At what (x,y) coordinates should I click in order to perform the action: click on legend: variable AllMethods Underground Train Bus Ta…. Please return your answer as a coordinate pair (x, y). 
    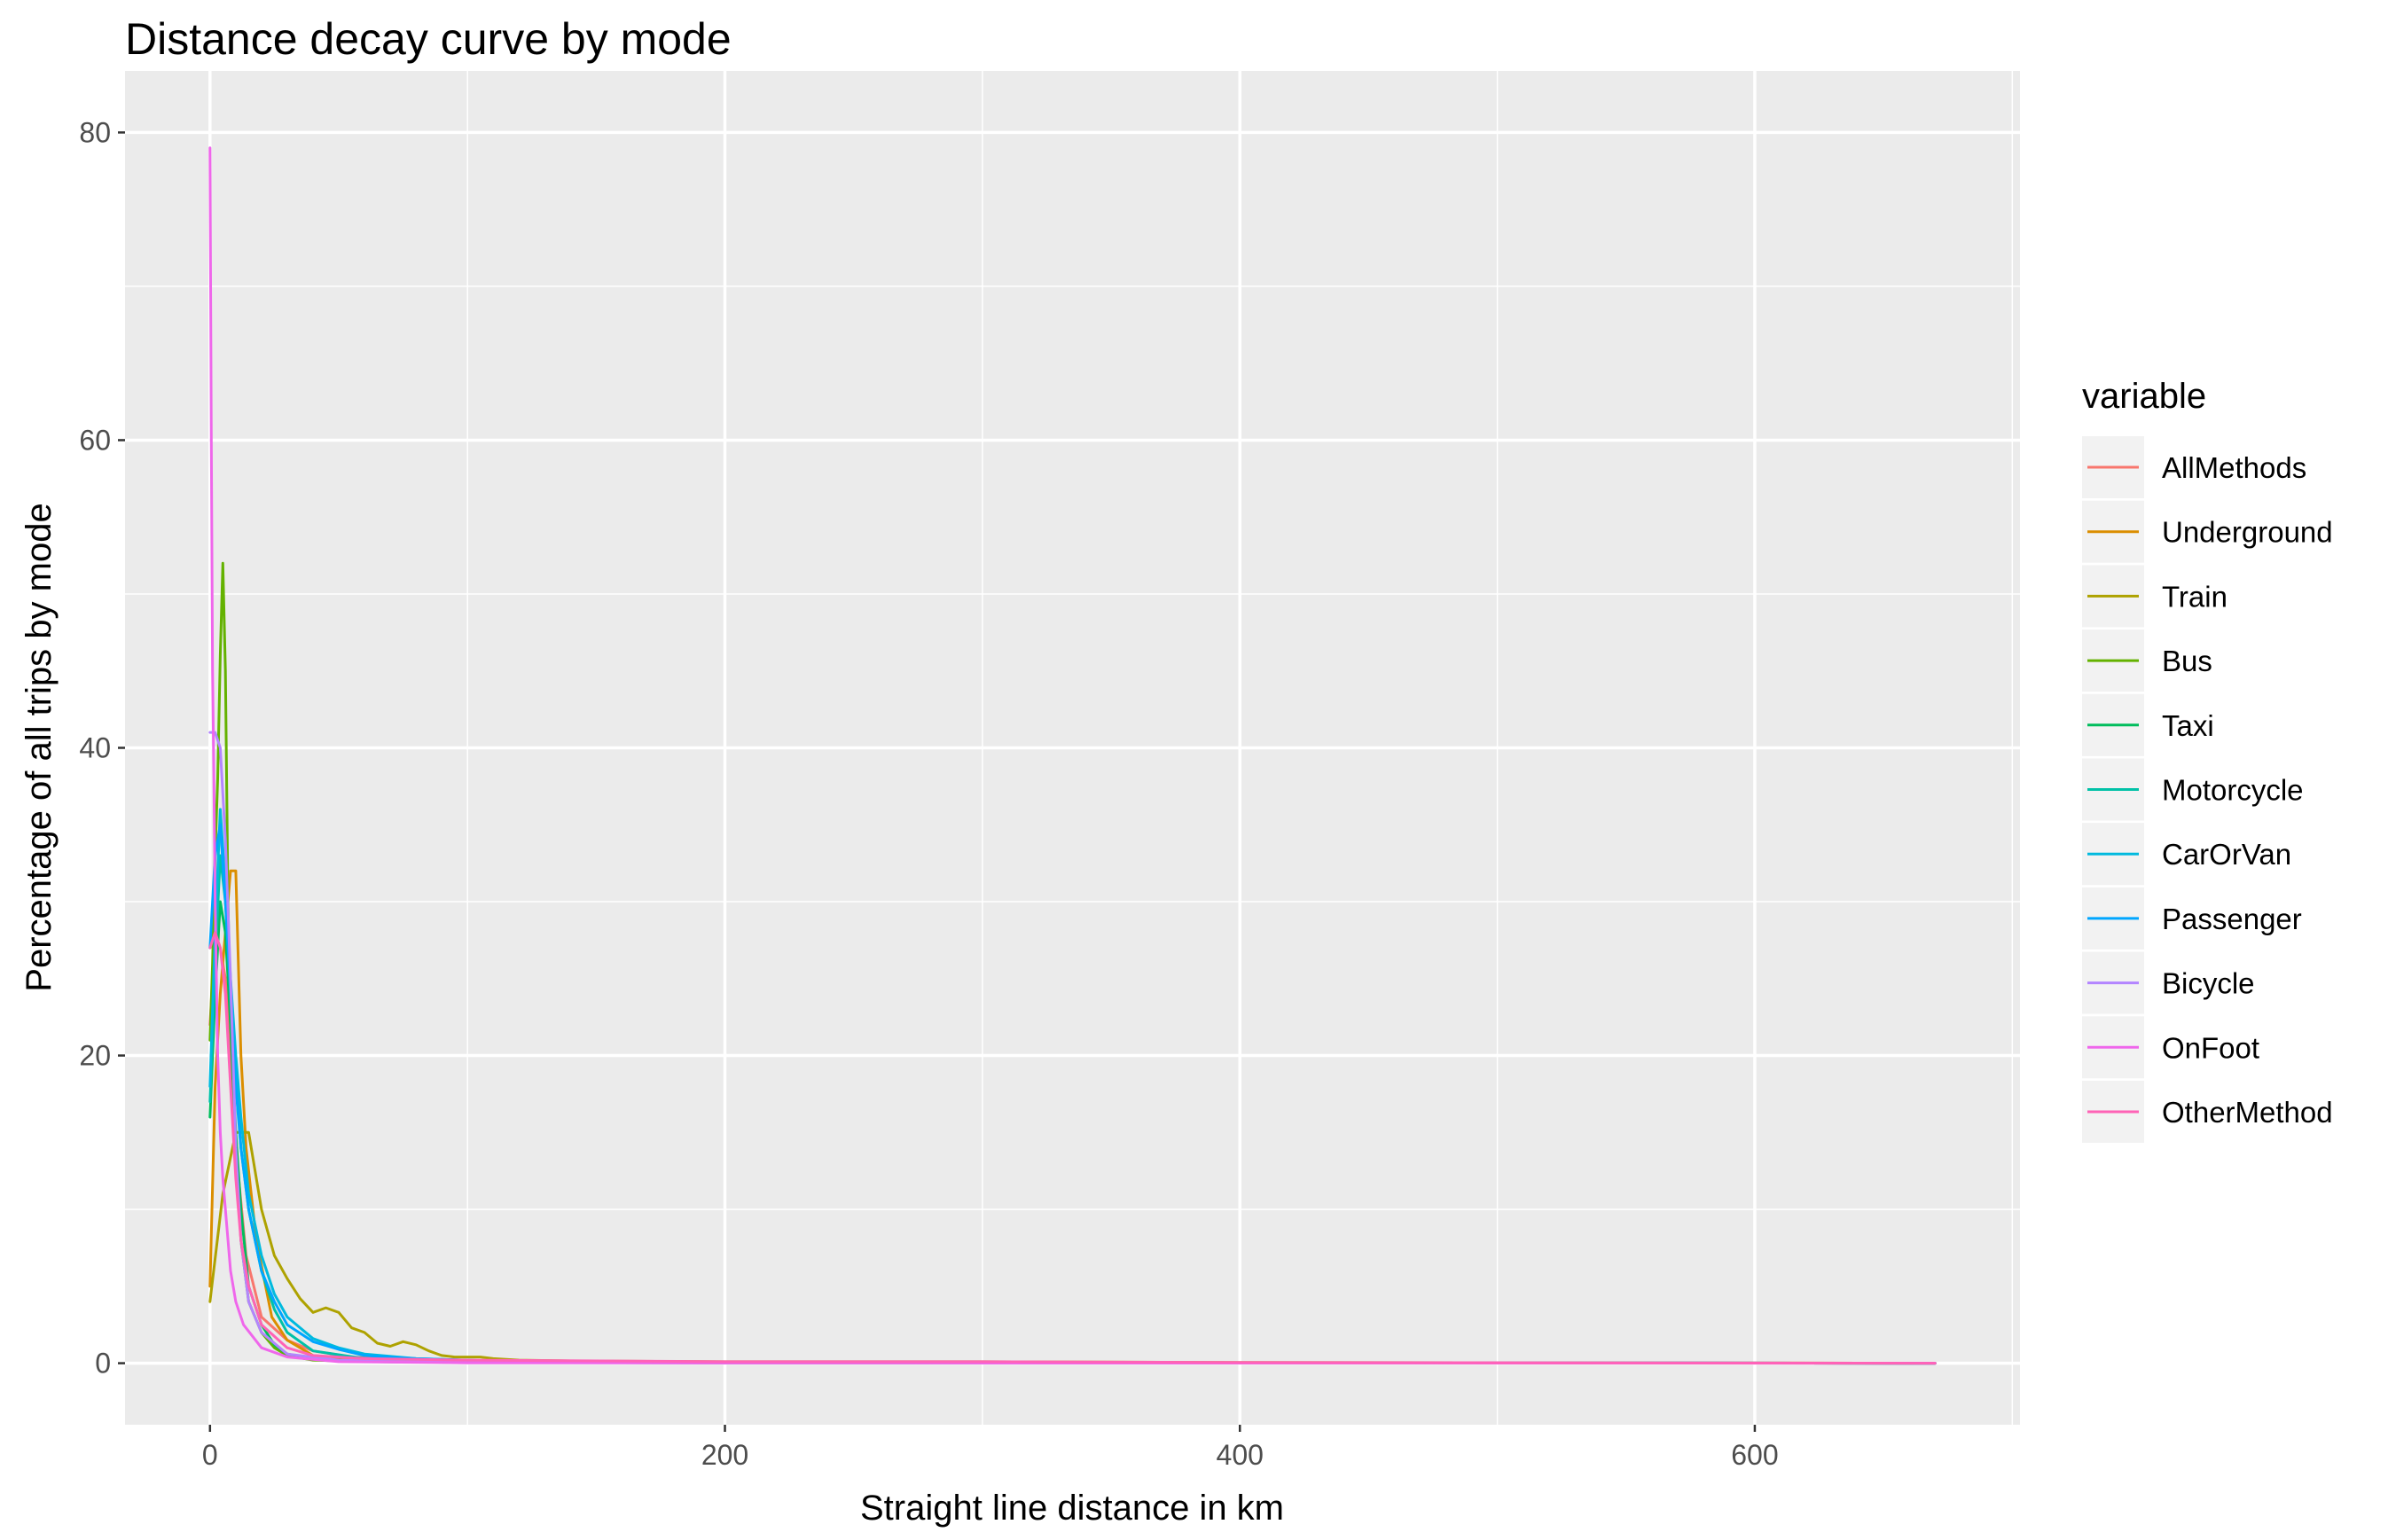
    Looking at the image, I should click on (2207, 760).